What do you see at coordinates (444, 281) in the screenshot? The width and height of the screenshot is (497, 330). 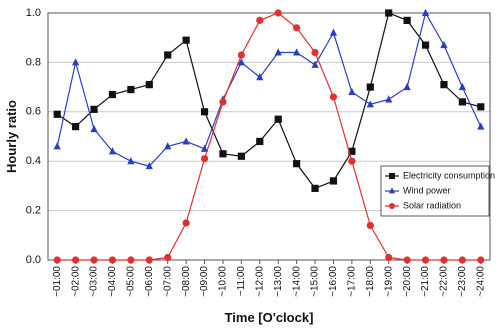 I see `x-tick-label: ~22:00` at bounding box center [444, 281].